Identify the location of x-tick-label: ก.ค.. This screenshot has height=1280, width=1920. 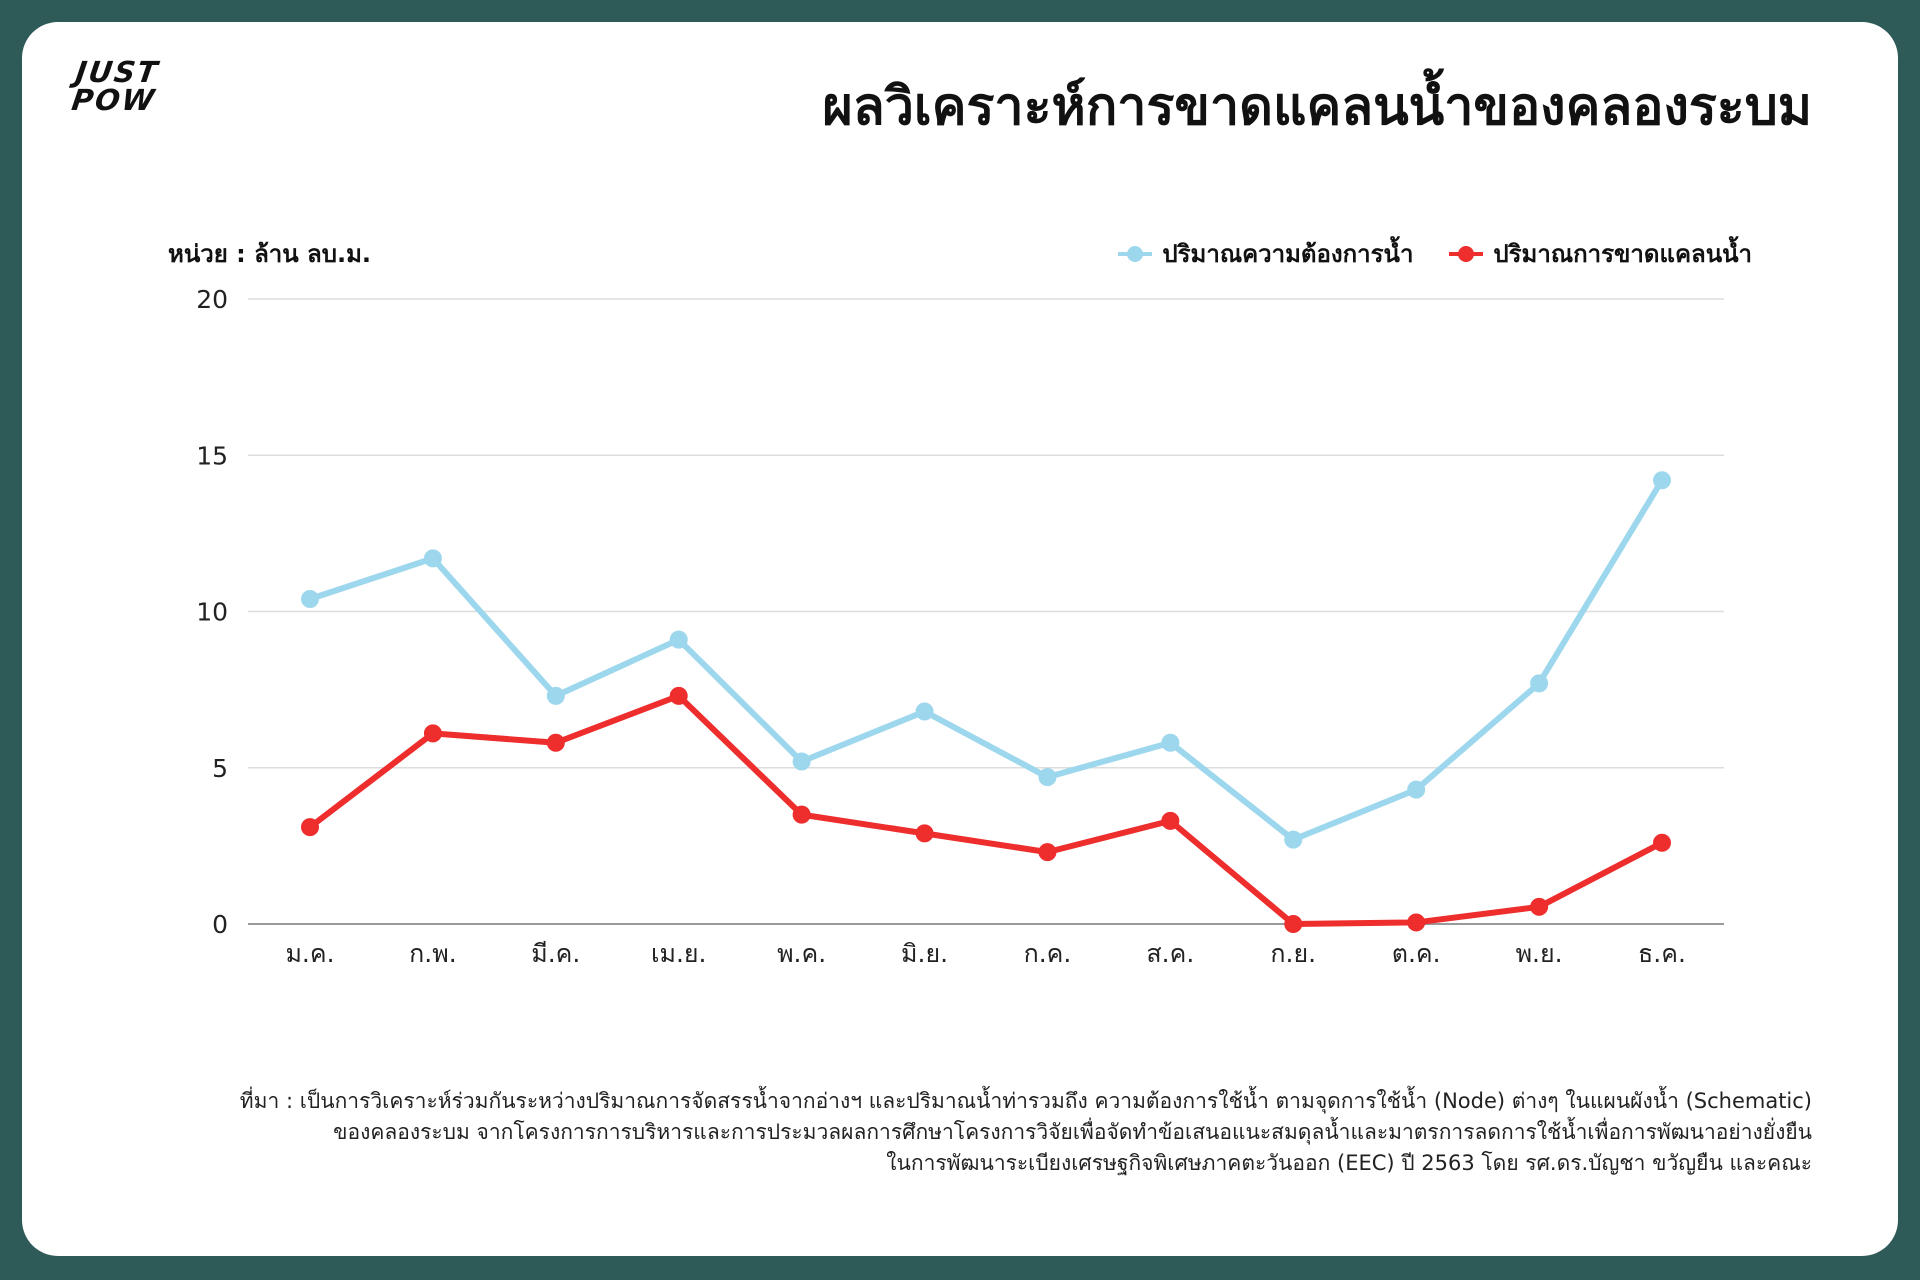
(1048, 953).